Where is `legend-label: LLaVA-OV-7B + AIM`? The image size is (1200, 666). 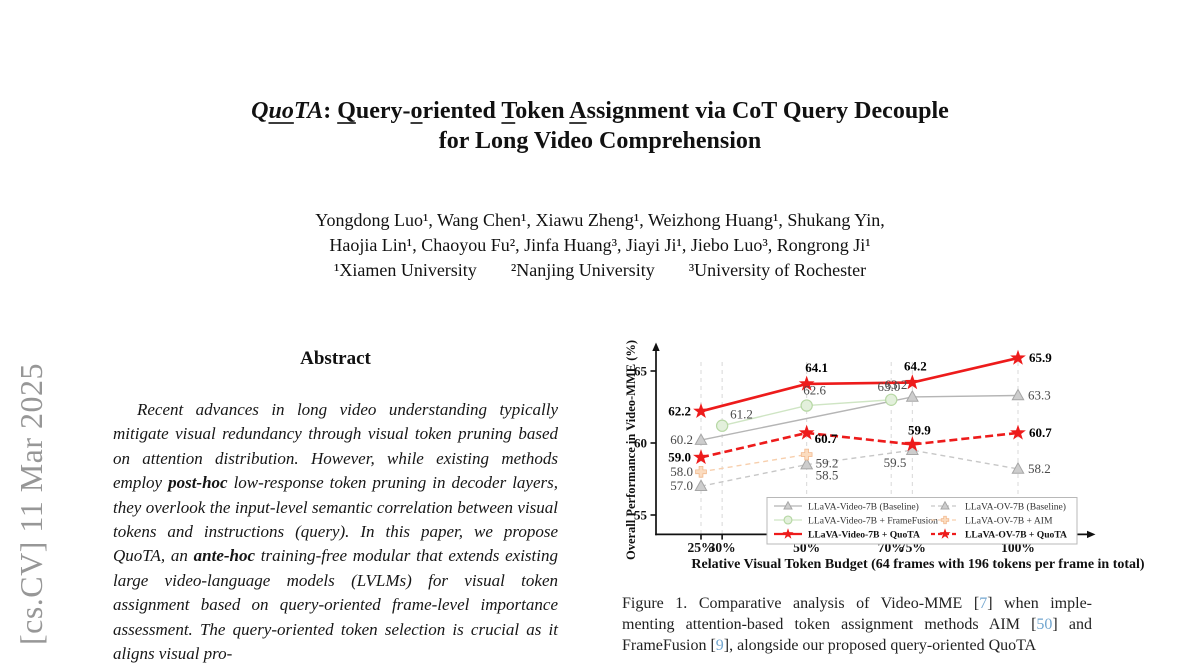
legend-label: LLaVA-OV-7B + AIM is located at coordinates (1009, 520).